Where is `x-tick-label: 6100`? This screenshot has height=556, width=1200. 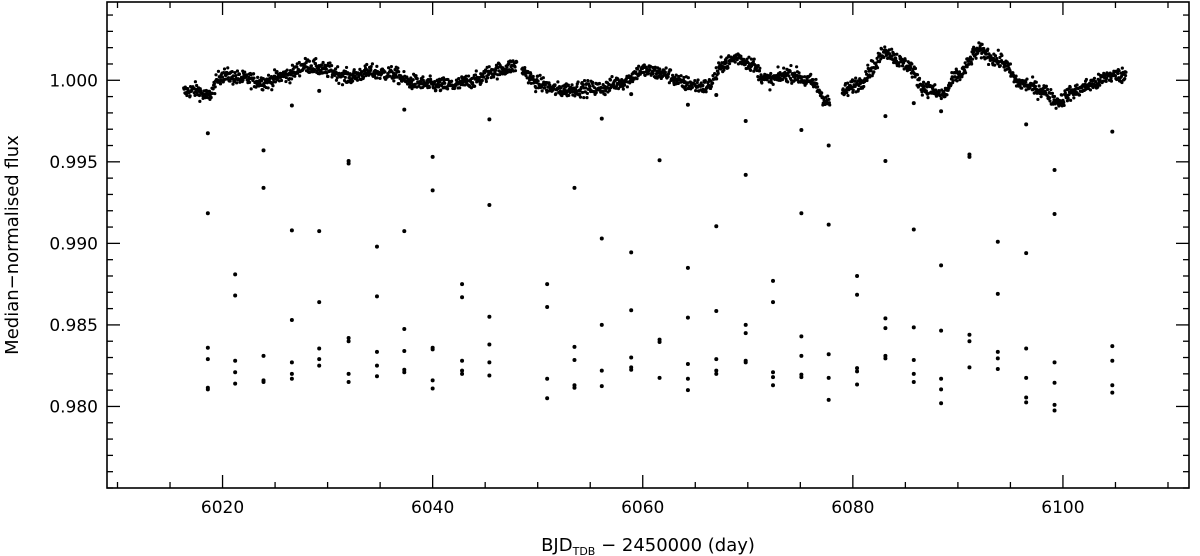 x-tick-label: 6100 is located at coordinates (1062, 508).